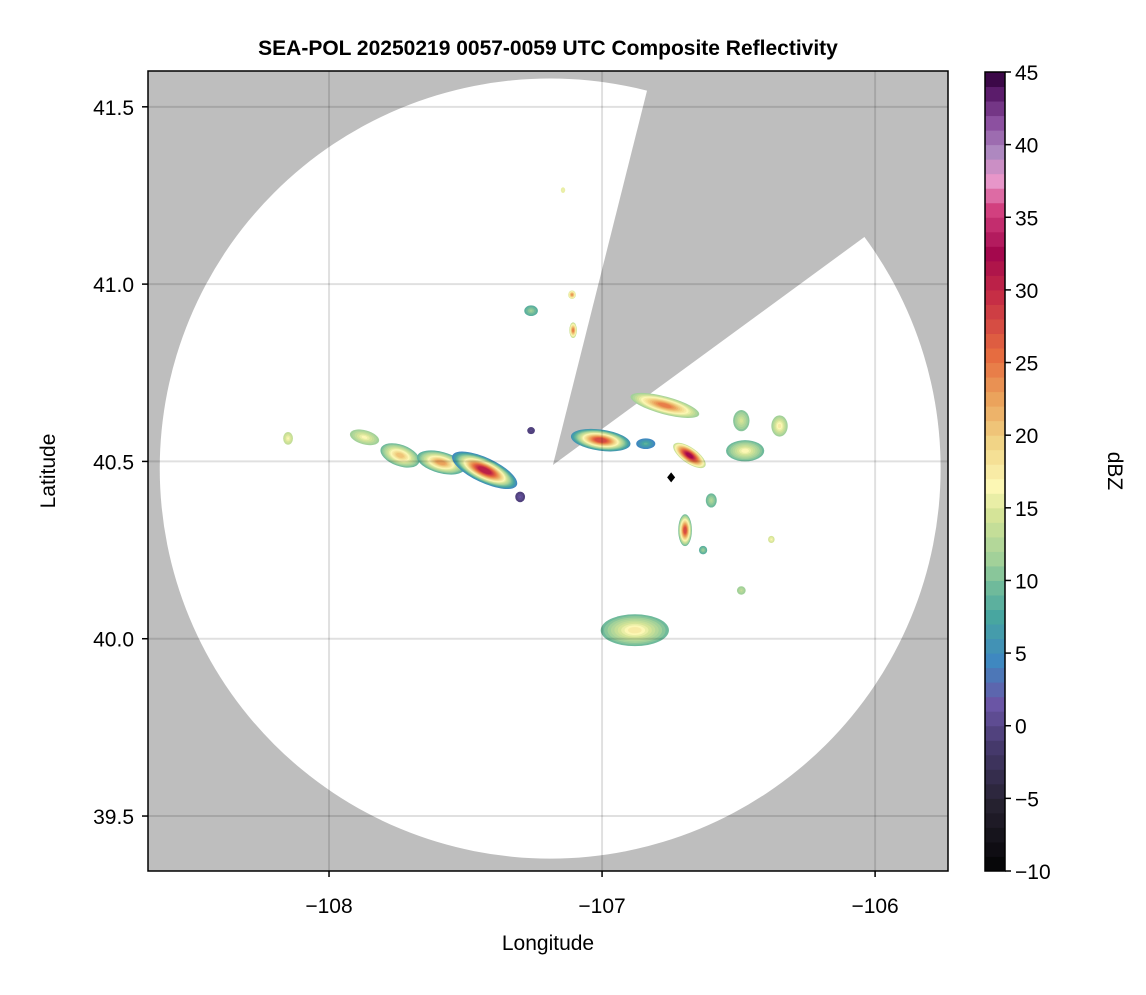 Image resolution: width=1146 pixels, height=995 pixels. Describe the element at coordinates (113, 640) in the screenshot. I see `y-tick-label: 40.0` at that location.